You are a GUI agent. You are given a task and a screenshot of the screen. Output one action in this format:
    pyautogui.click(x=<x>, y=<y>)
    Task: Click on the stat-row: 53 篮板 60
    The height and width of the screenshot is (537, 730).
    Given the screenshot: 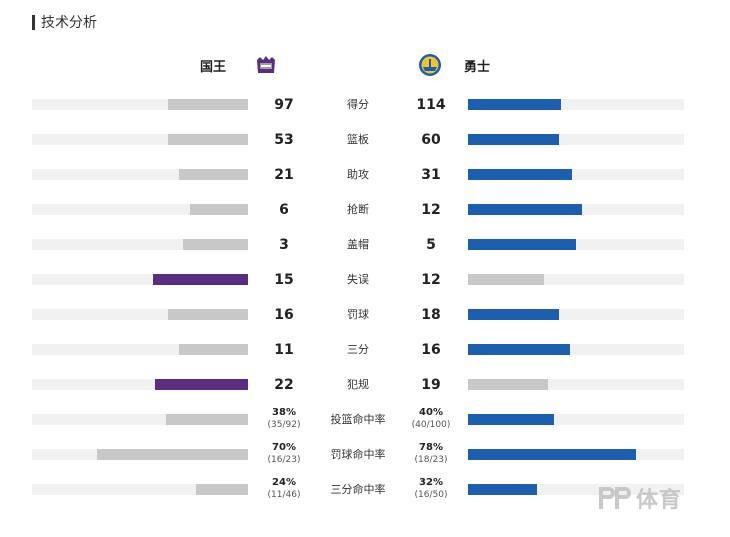 What is the action you would take?
    pyautogui.click(x=365, y=140)
    